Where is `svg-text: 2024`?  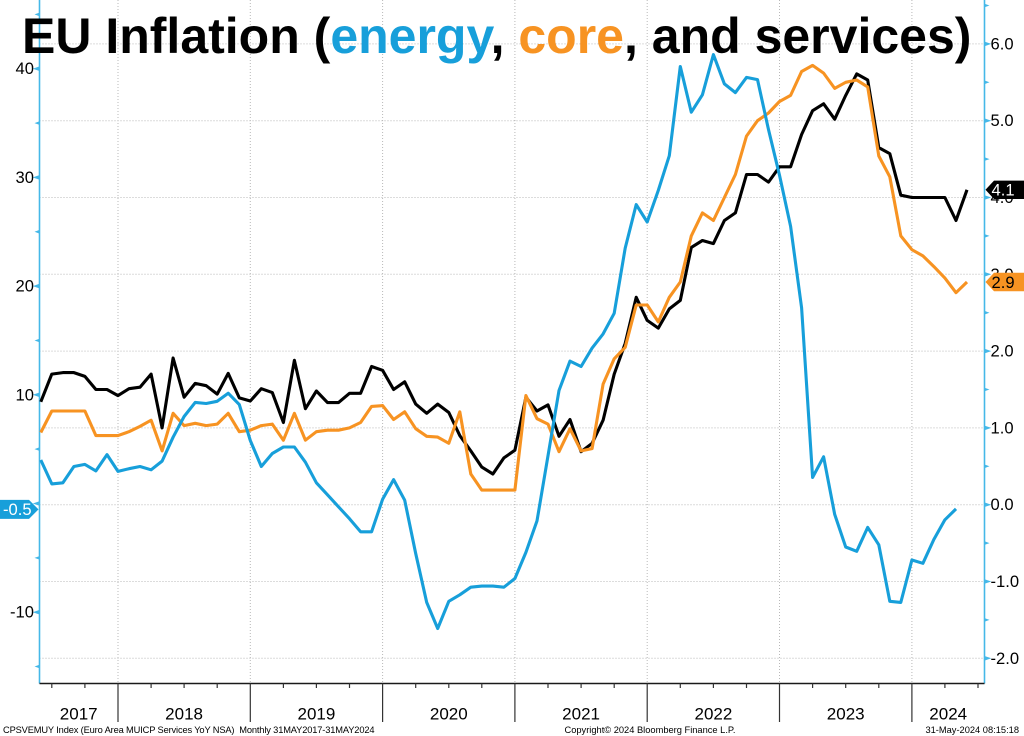 svg-text: 2024 is located at coordinates (948, 714).